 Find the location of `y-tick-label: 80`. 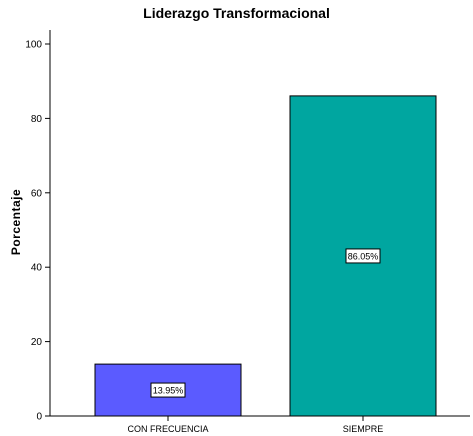

y-tick-label: 80 is located at coordinates (37, 119).